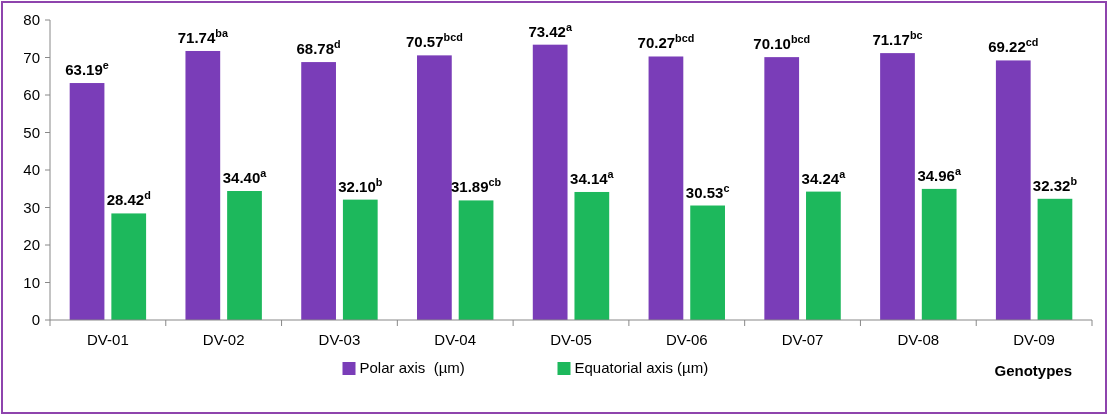 Image resolution: width=1109 pixels, height=417 pixels. Describe the element at coordinates (31, 57) in the screenshot. I see `y-tick-label: 70` at that location.